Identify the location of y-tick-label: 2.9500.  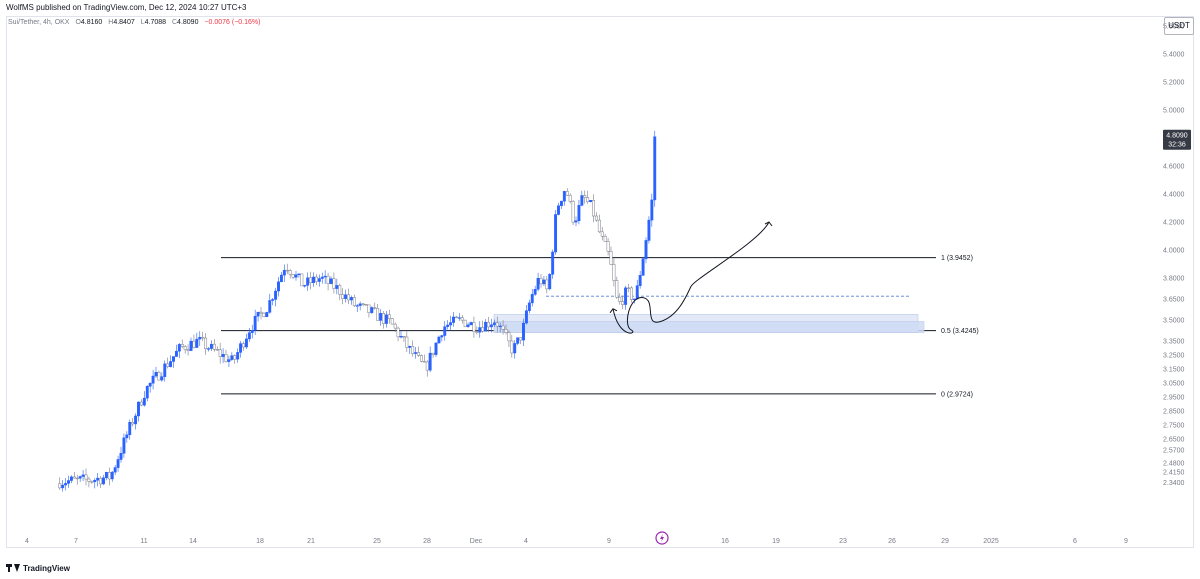
(1174, 398).